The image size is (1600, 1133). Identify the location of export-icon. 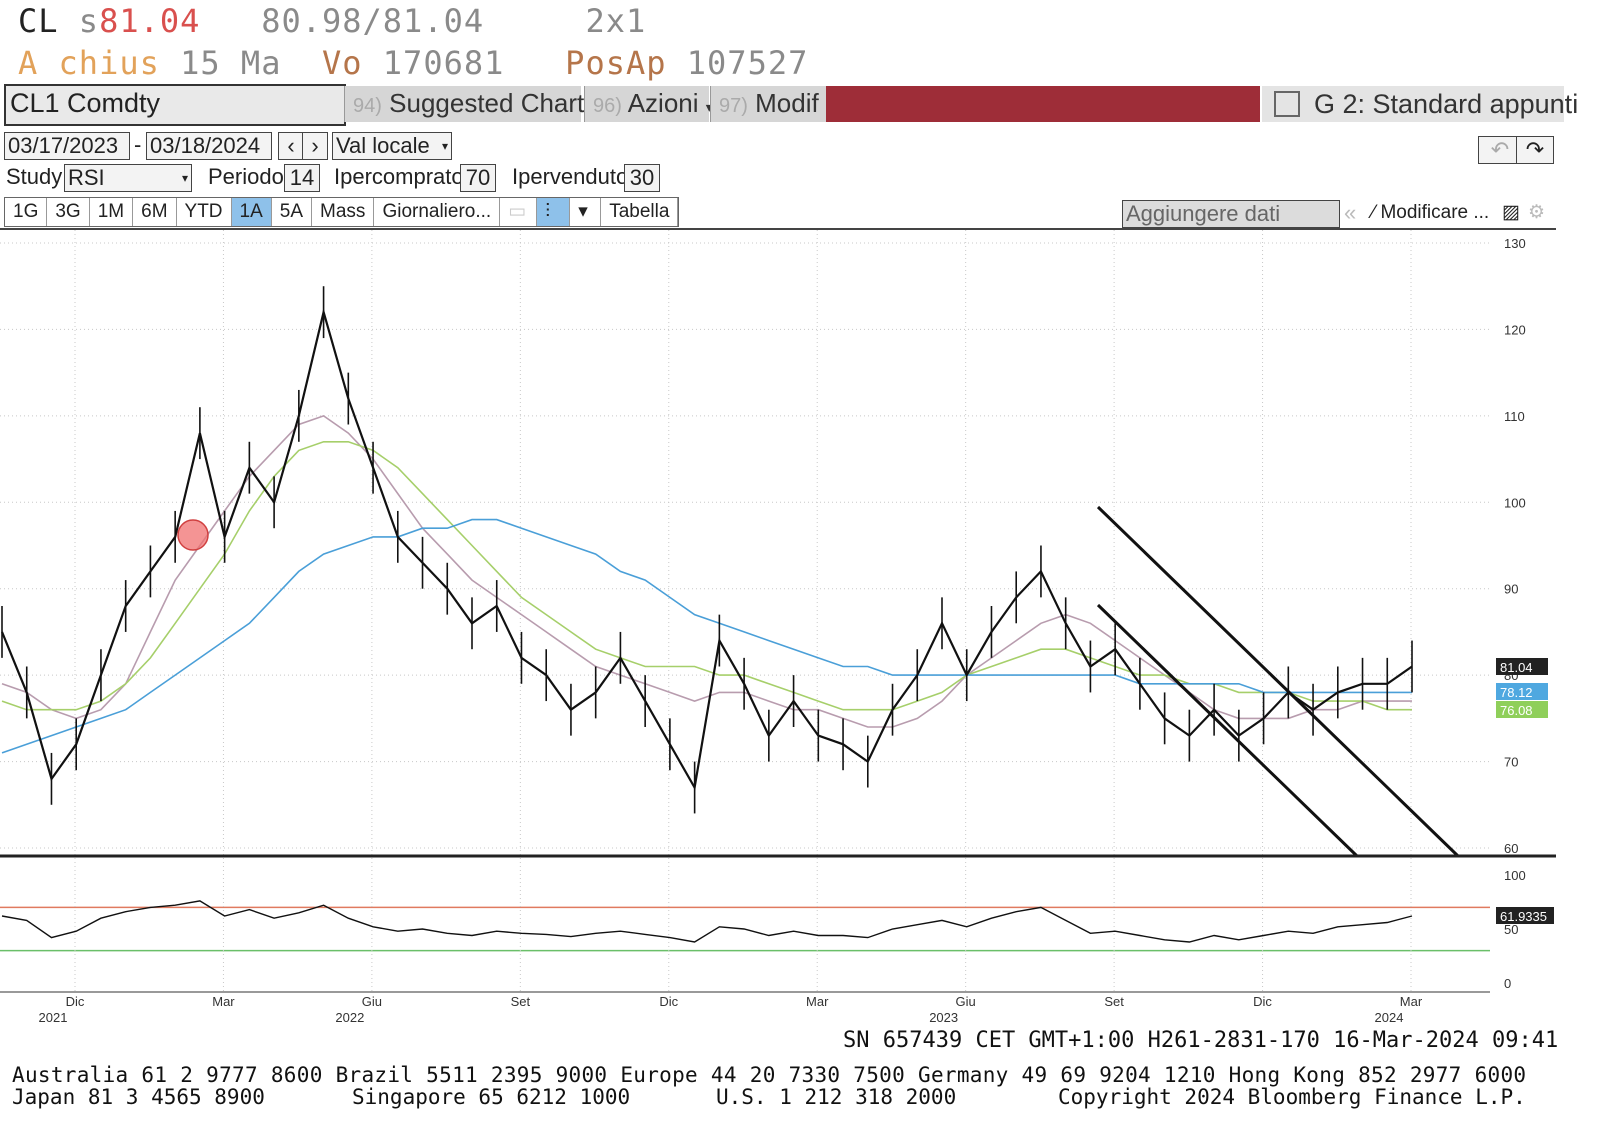
(1287, 103).